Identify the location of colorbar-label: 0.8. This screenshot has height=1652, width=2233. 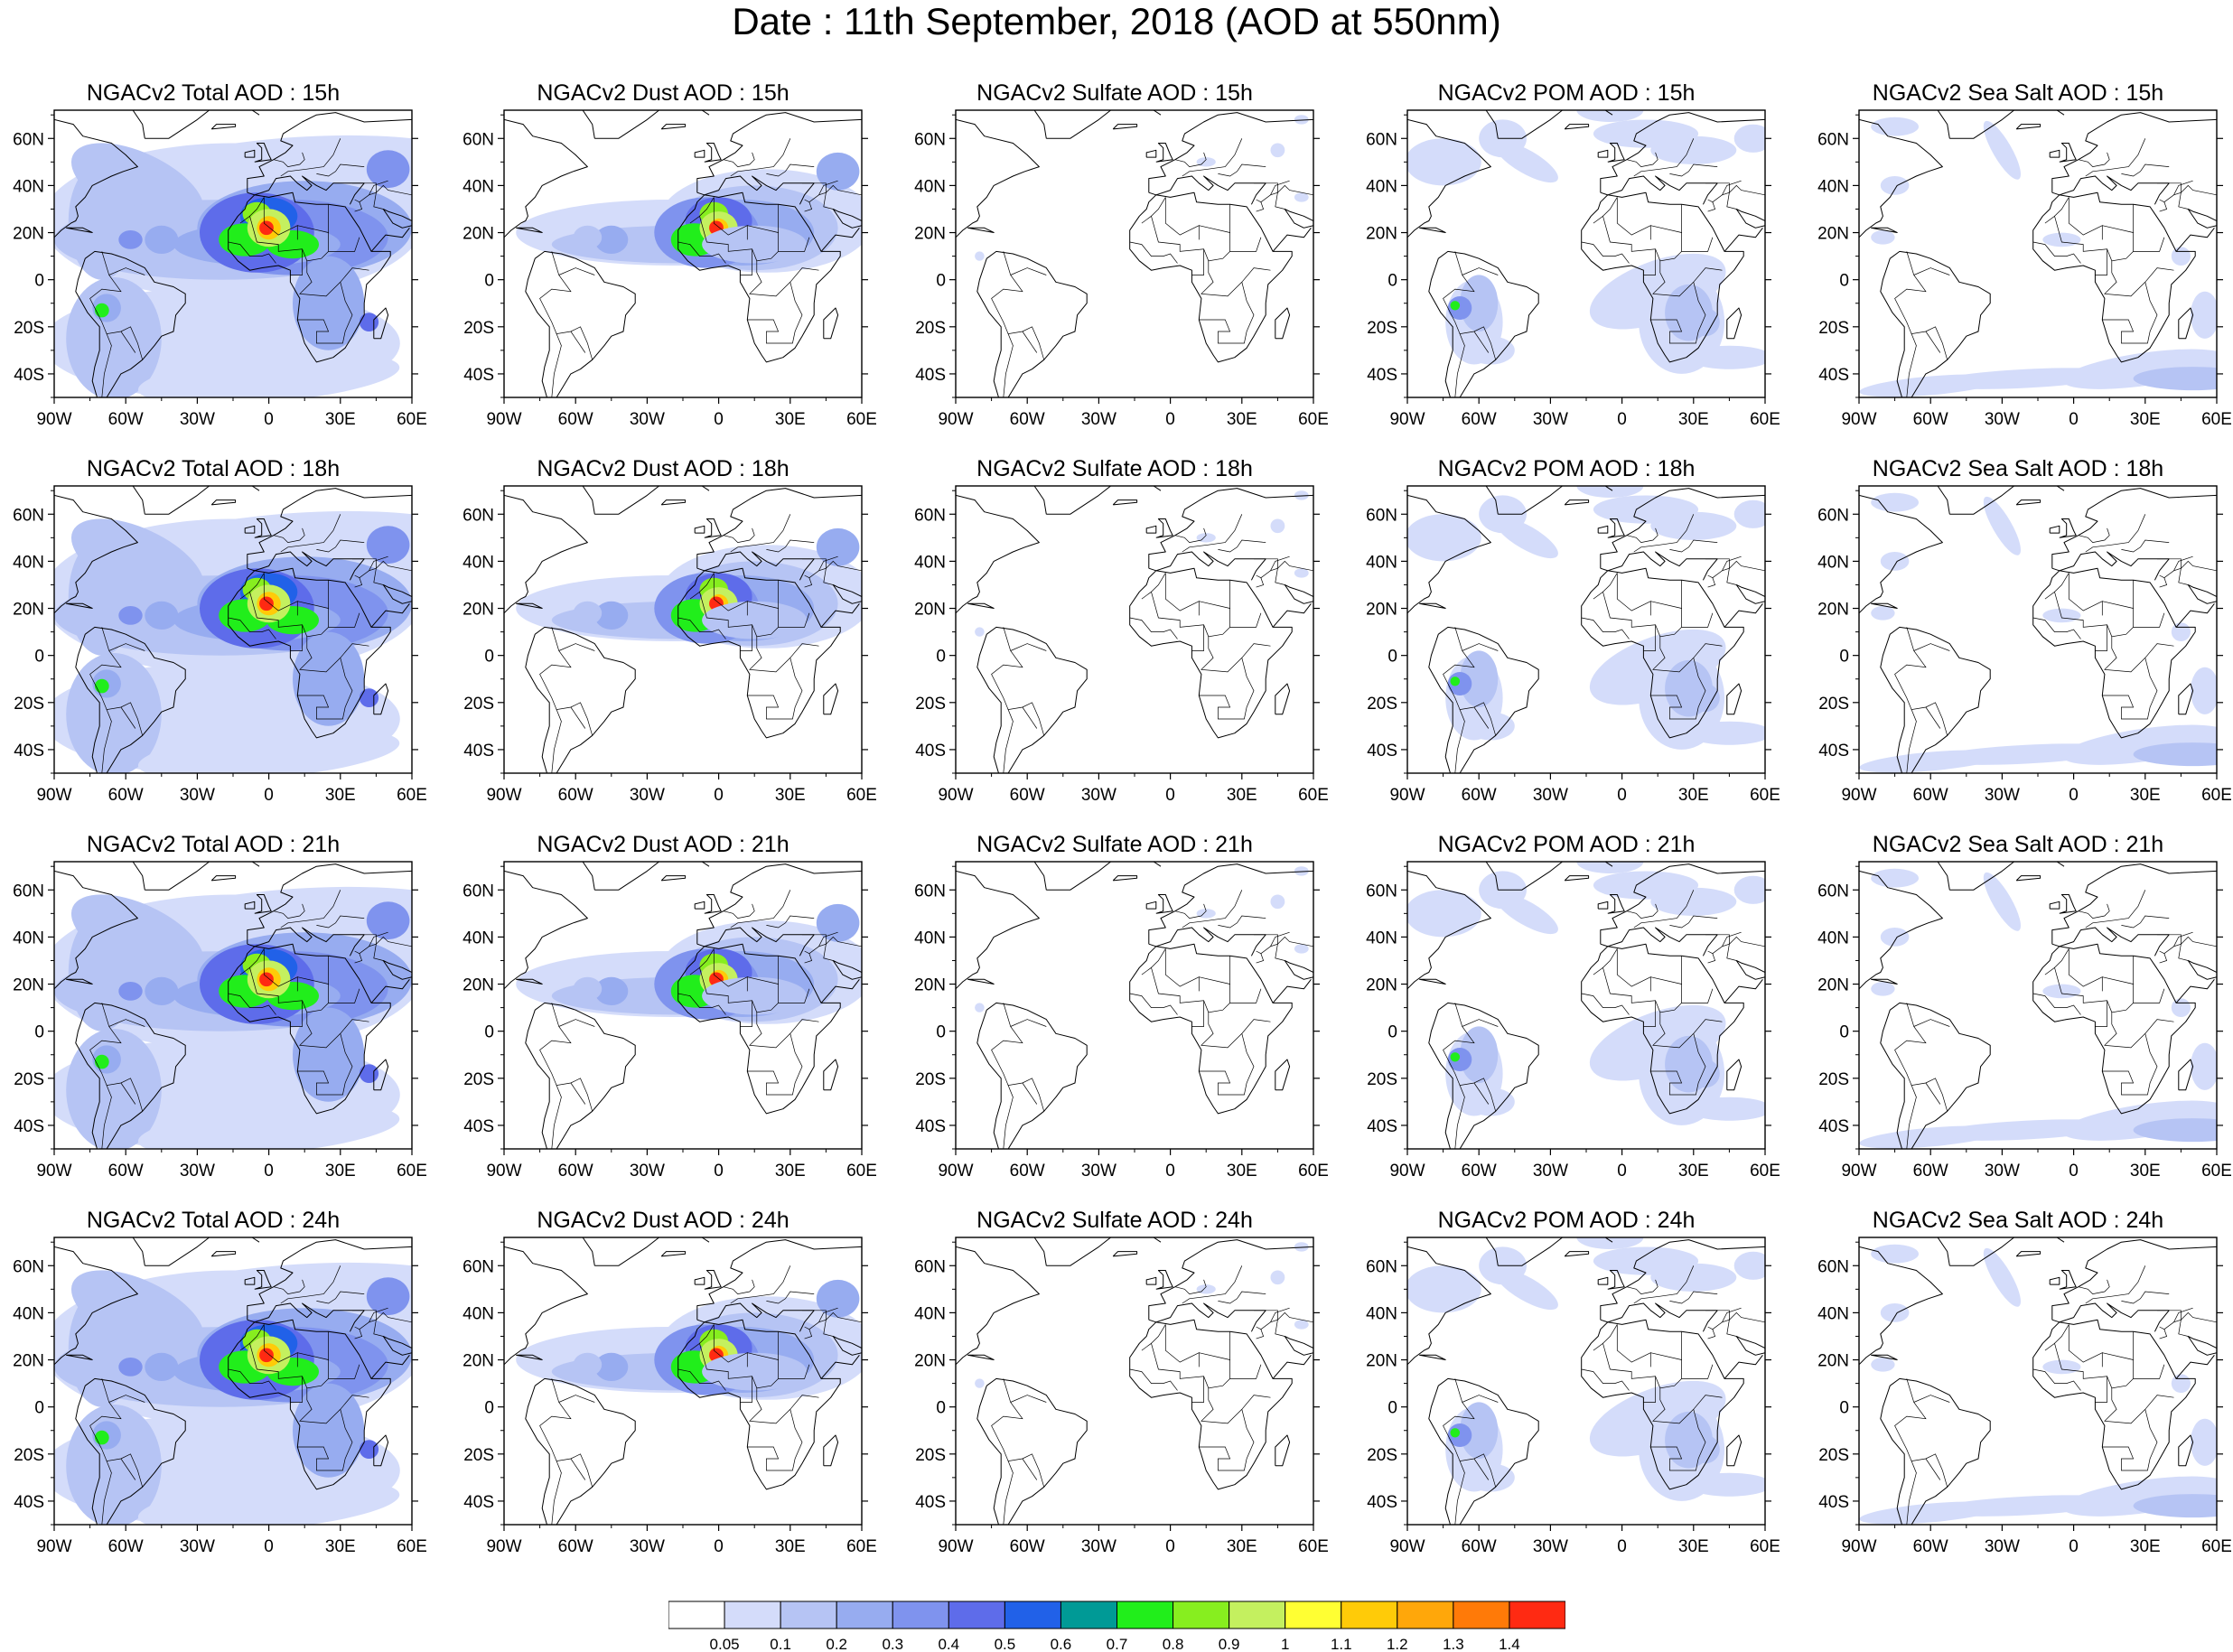
(1173, 1643).